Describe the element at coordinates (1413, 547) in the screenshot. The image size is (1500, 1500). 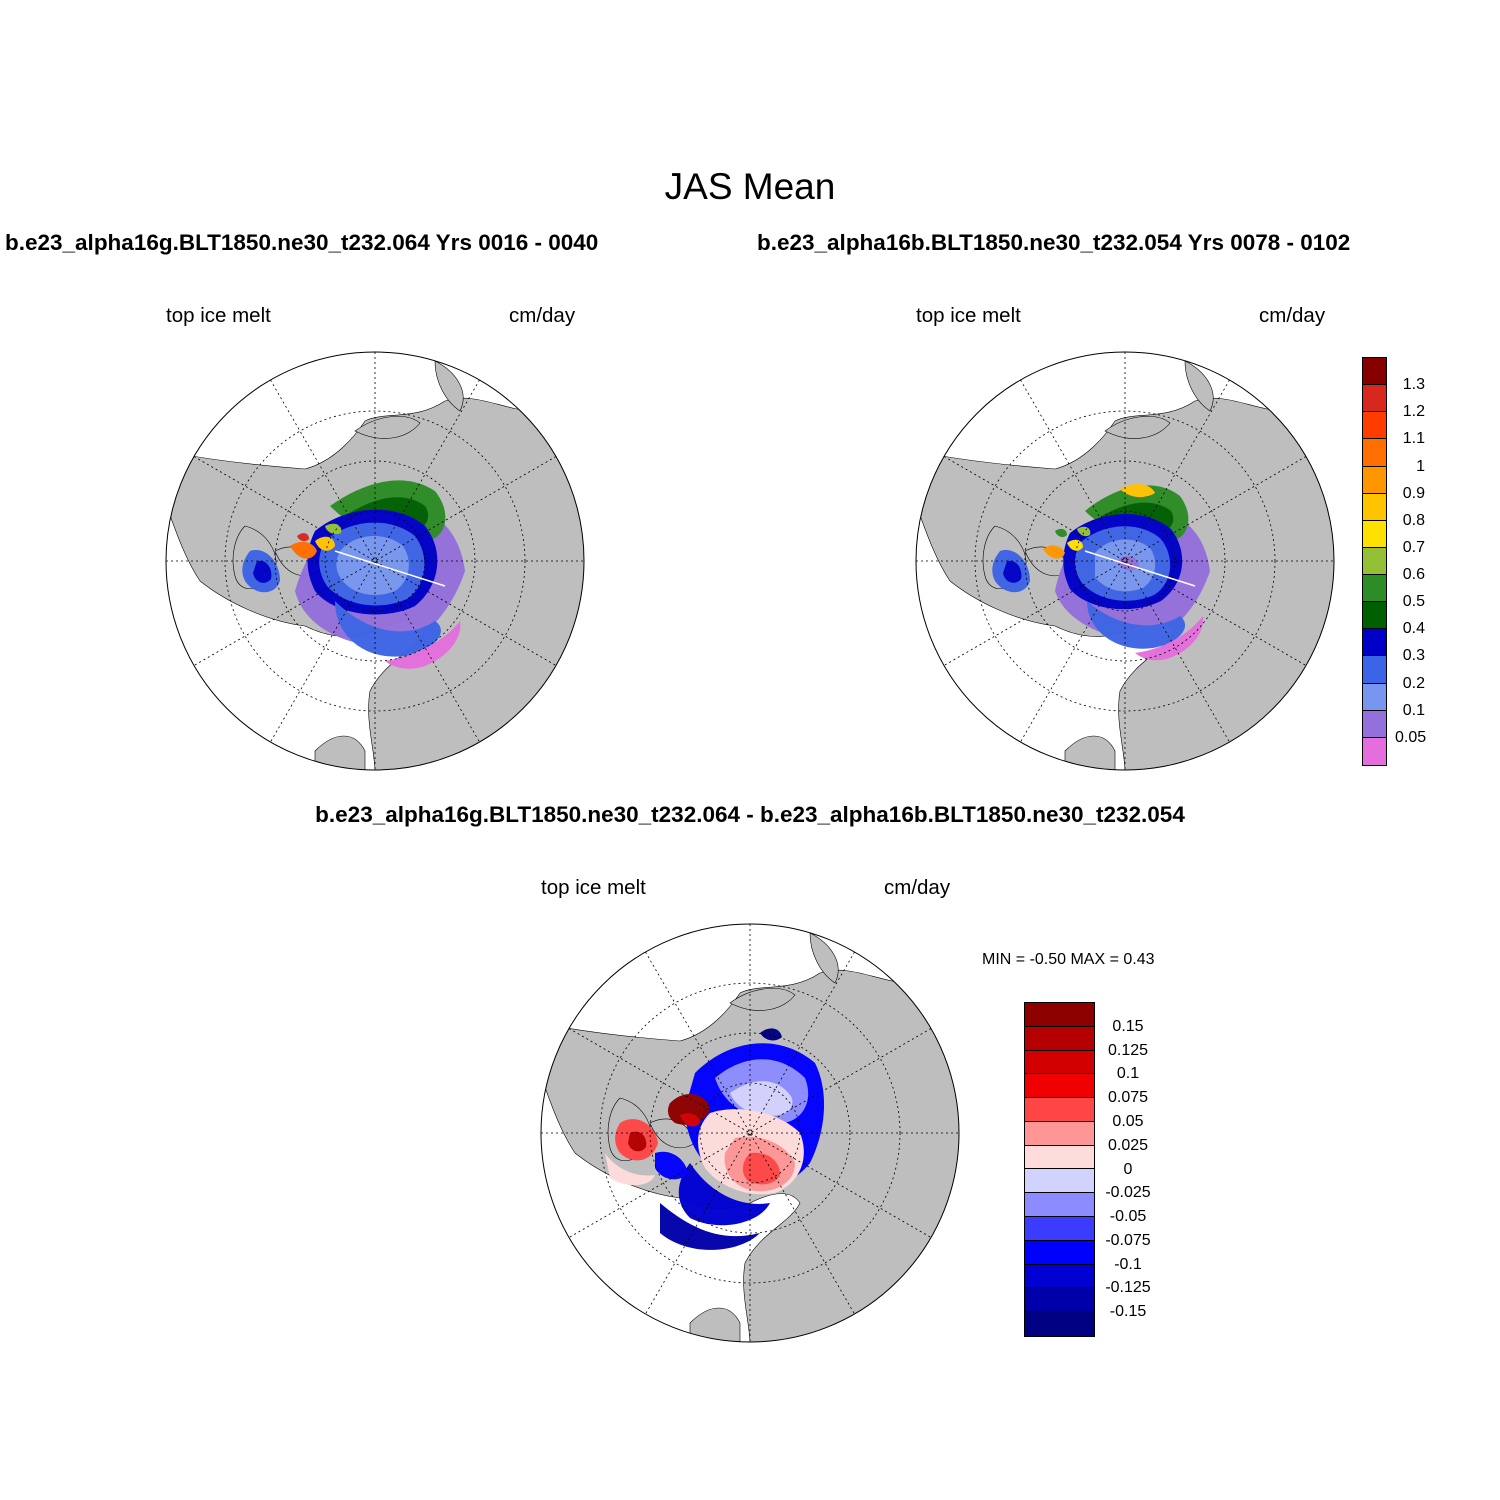
I see `colorbar-main-label: 0.7` at that location.